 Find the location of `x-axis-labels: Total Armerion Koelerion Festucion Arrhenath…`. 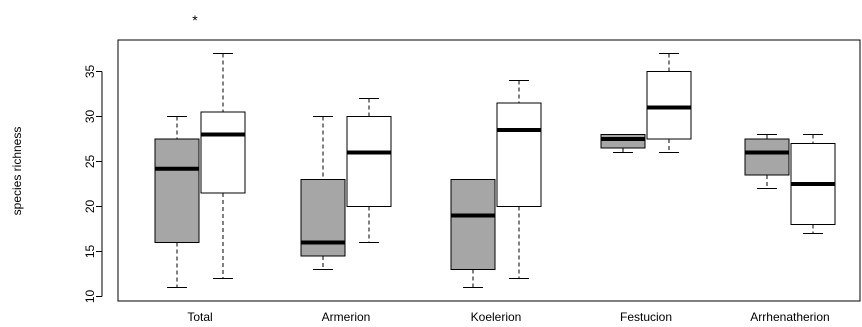

x-axis-labels: Total Armerion Koelerion Festucion Arrhenath… is located at coordinates (508, 317).